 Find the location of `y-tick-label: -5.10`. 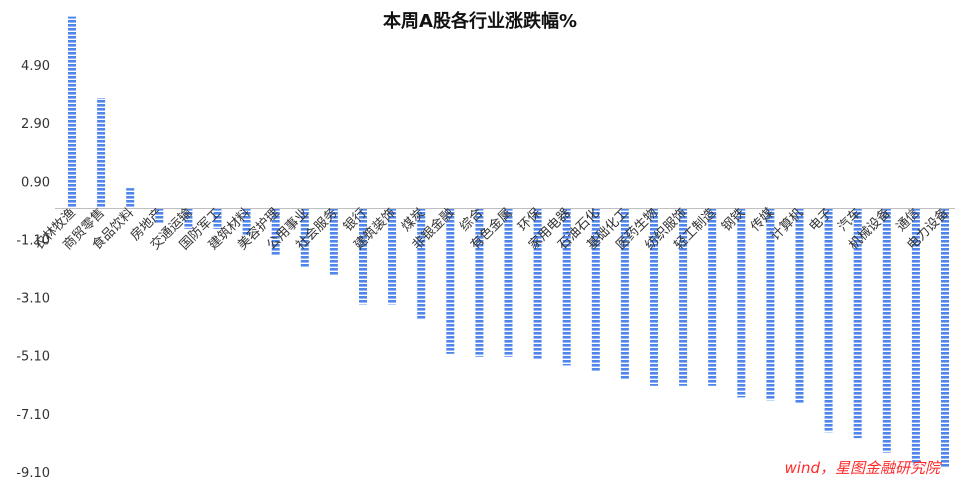

y-tick-label: -5.10 is located at coordinates (33, 357).